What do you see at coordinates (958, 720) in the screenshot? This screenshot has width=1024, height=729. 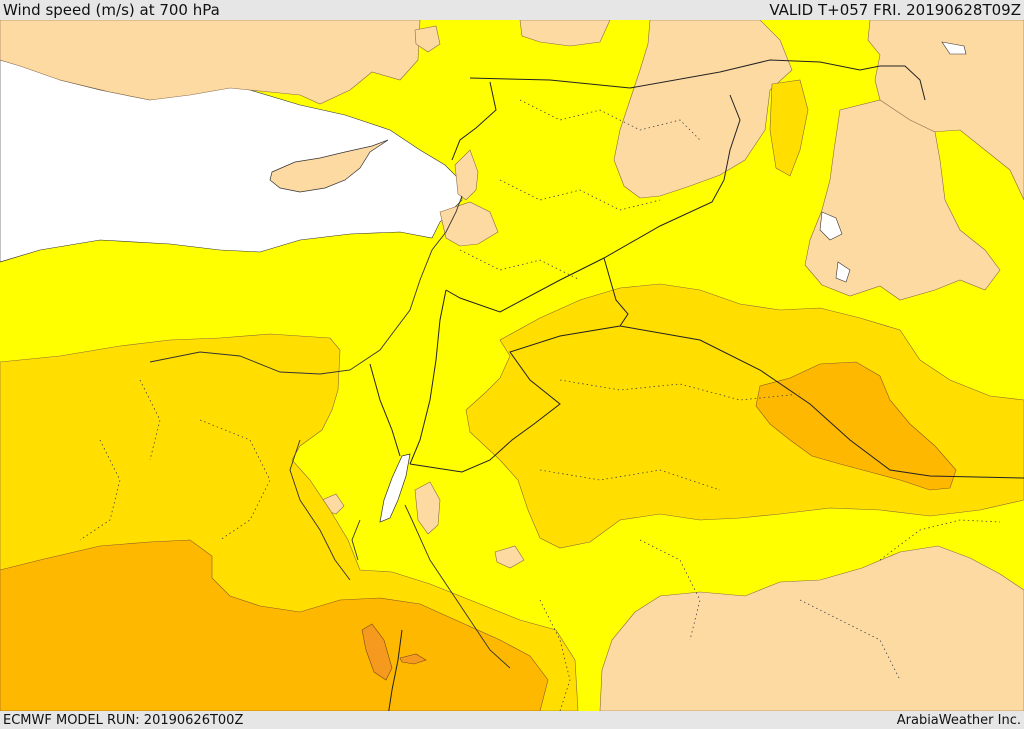 I see `credit: ArabiaWeather Inc.` at bounding box center [958, 720].